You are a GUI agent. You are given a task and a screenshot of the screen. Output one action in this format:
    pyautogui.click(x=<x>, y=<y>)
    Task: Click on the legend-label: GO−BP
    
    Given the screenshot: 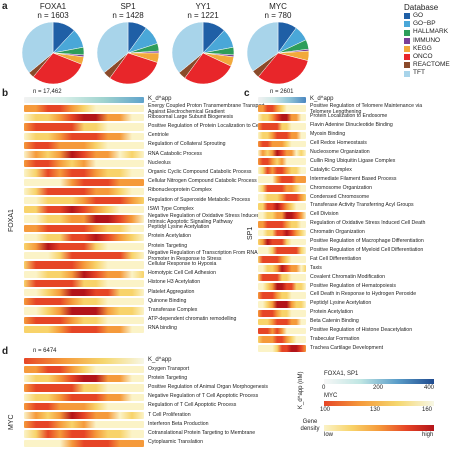 What is the action you would take?
    pyautogui.click(x=424, y=24)
    